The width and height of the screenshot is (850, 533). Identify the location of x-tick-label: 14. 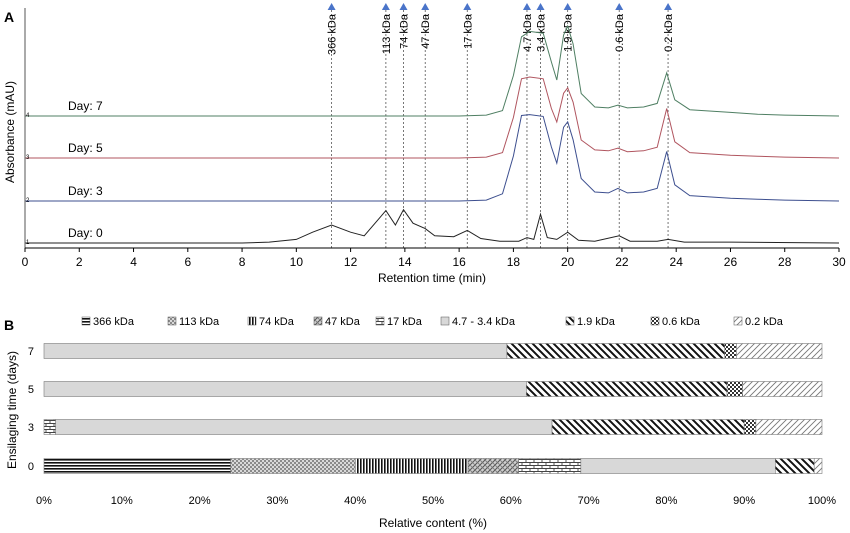
(405, 262).